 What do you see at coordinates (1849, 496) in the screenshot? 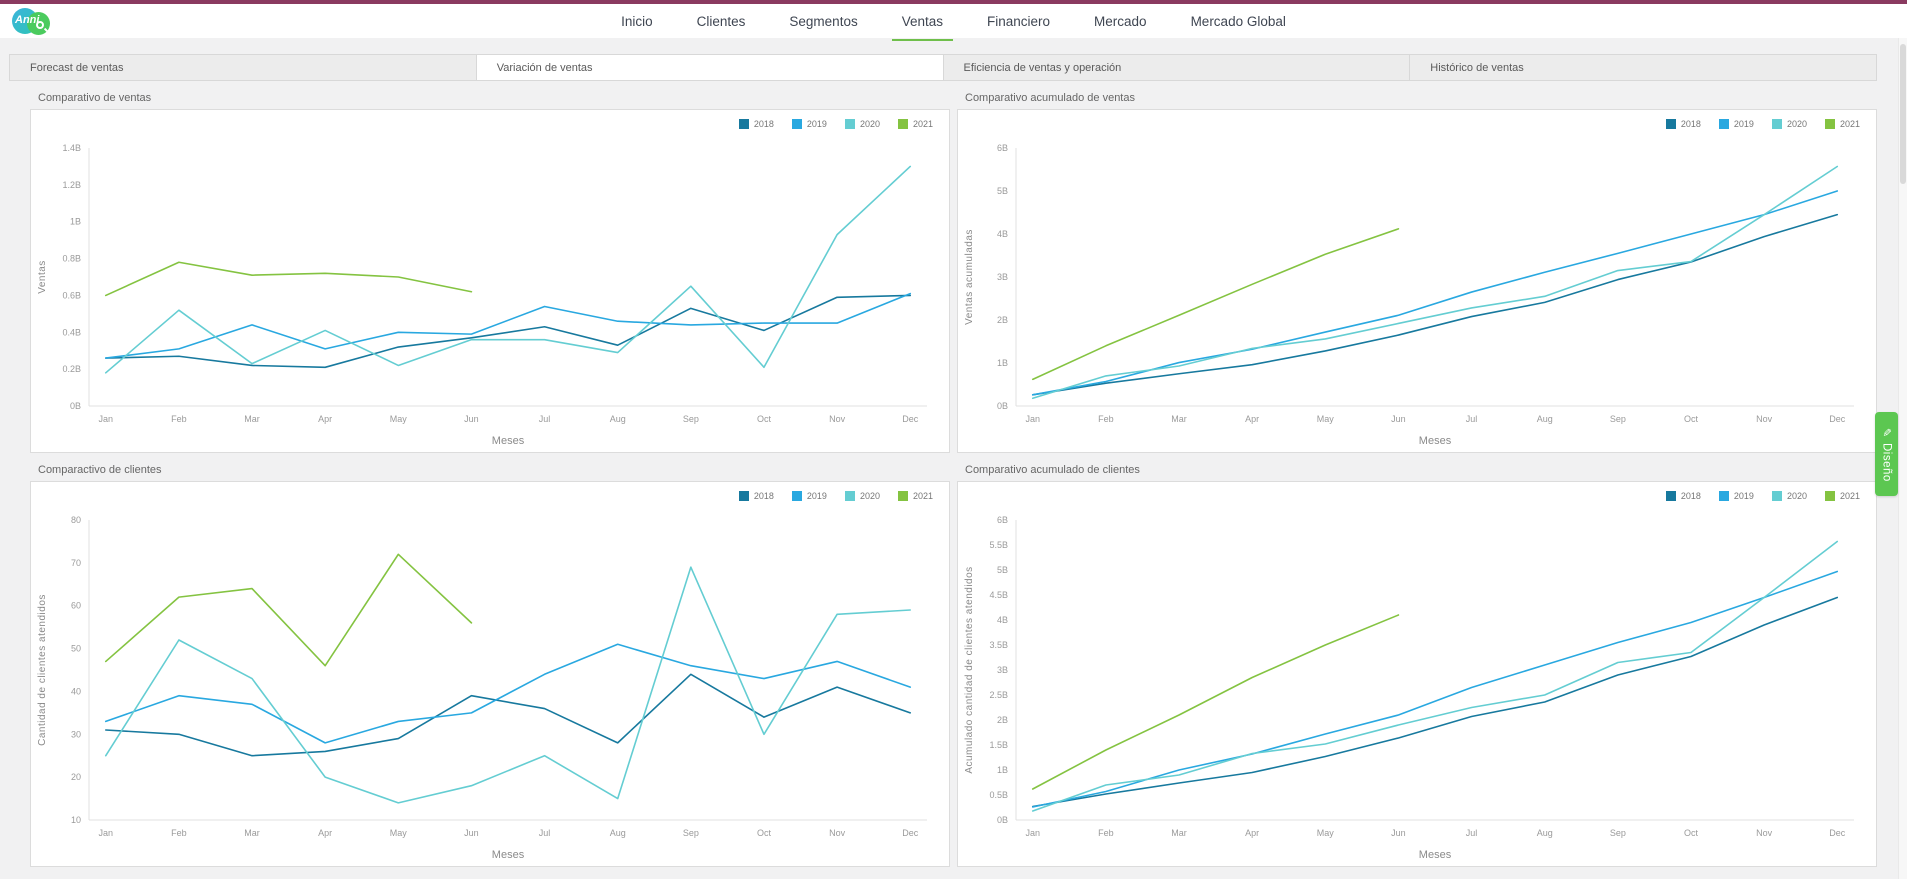
I see `legend-label: 2021` at bounding box center [1849, 496].